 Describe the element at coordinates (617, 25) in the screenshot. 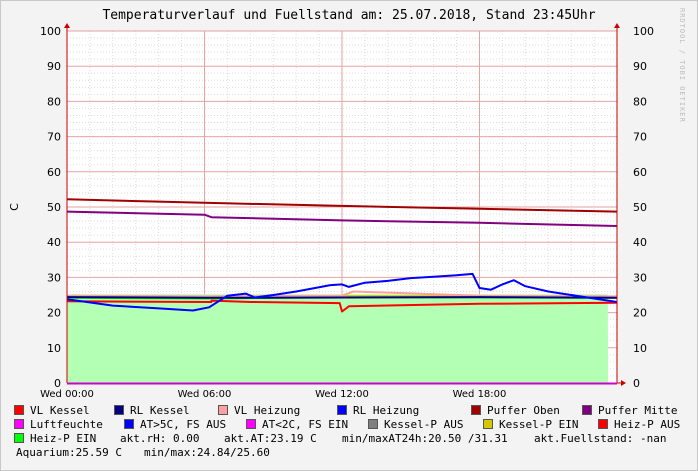

I see `y-axis-arrow-right` at that location.